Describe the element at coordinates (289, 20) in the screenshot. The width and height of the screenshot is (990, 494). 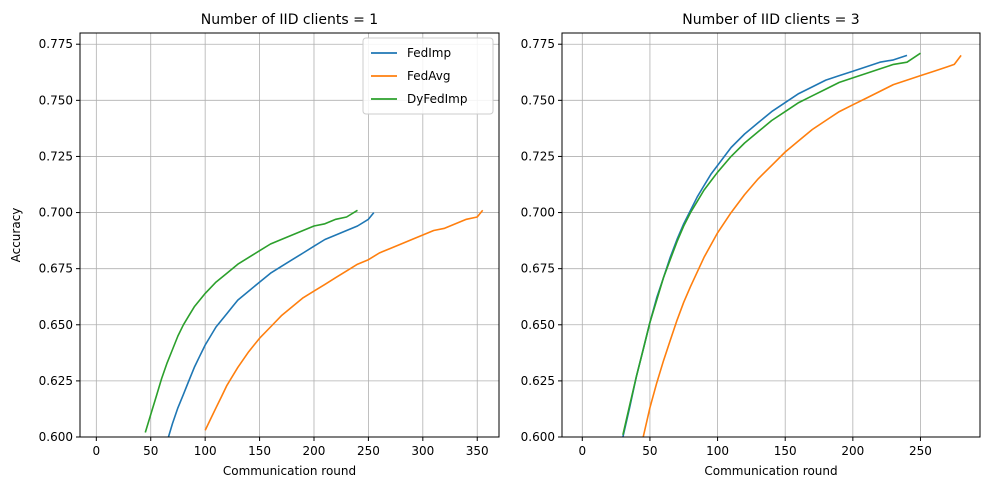
I see `chart-title: Number of IID clients = 1` at that location.